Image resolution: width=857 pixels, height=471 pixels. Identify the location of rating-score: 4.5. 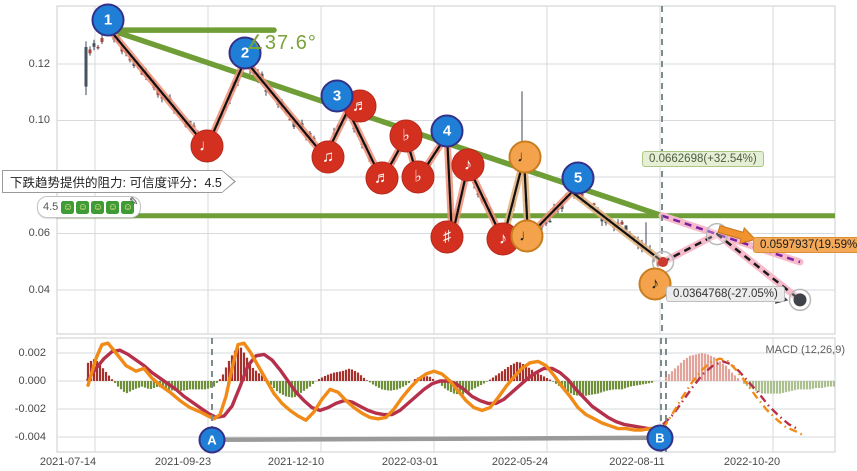
(51, 207).